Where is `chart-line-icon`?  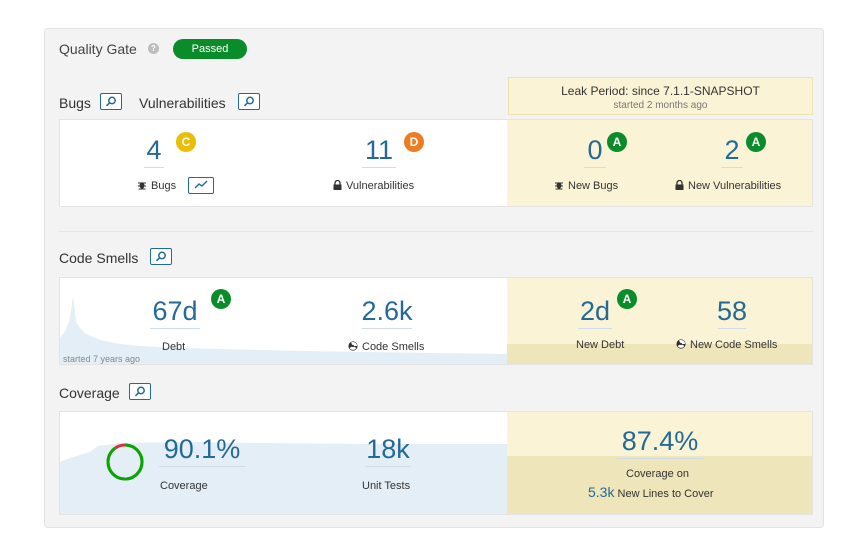 chart-line-icon is located at coordinates (201, 184).